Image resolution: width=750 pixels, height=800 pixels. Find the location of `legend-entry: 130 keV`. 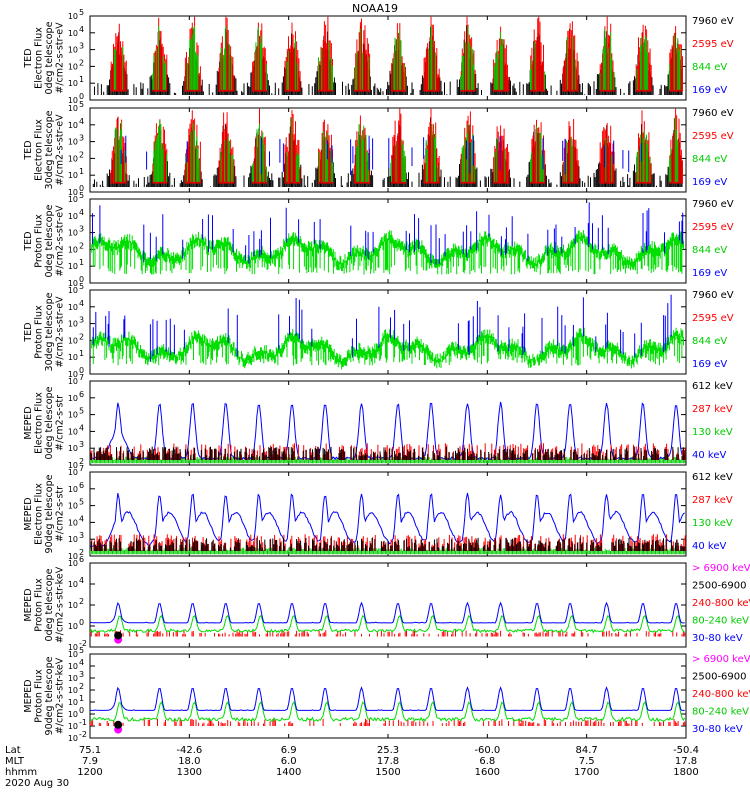

legend-entry: 130 keV is located at coordinates (712, 523).